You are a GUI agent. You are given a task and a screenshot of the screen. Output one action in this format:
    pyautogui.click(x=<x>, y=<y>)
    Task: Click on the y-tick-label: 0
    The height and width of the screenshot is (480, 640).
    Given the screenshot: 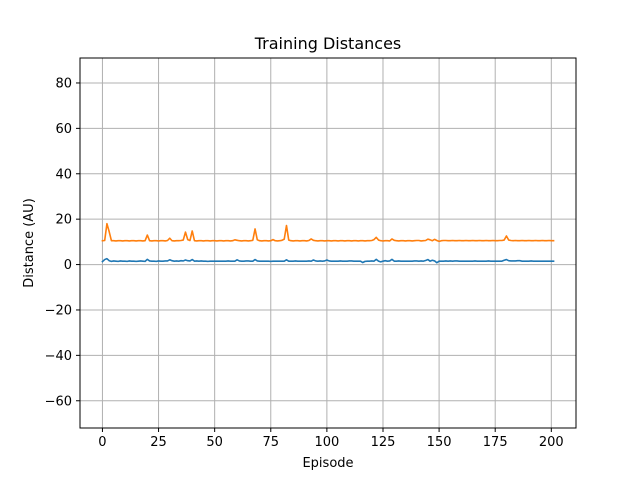 What is the action you would take?
    pyautogui.click(x=68, y=265)
    